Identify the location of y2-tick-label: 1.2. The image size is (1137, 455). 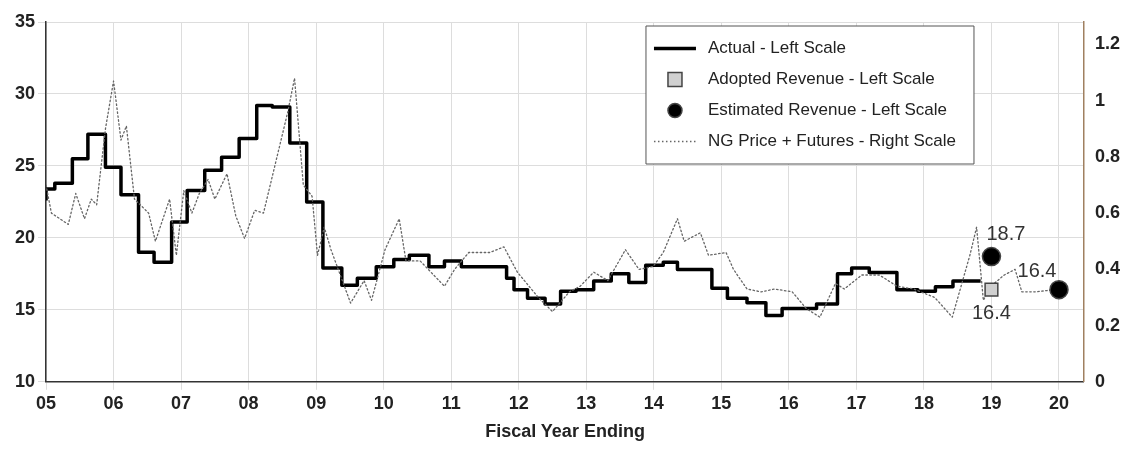
(1107, 43).